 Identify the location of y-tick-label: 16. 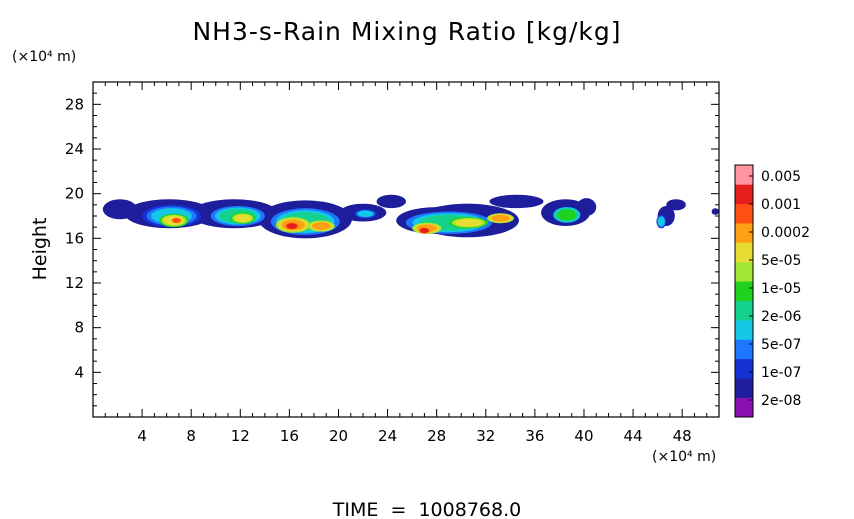
(74, 238).